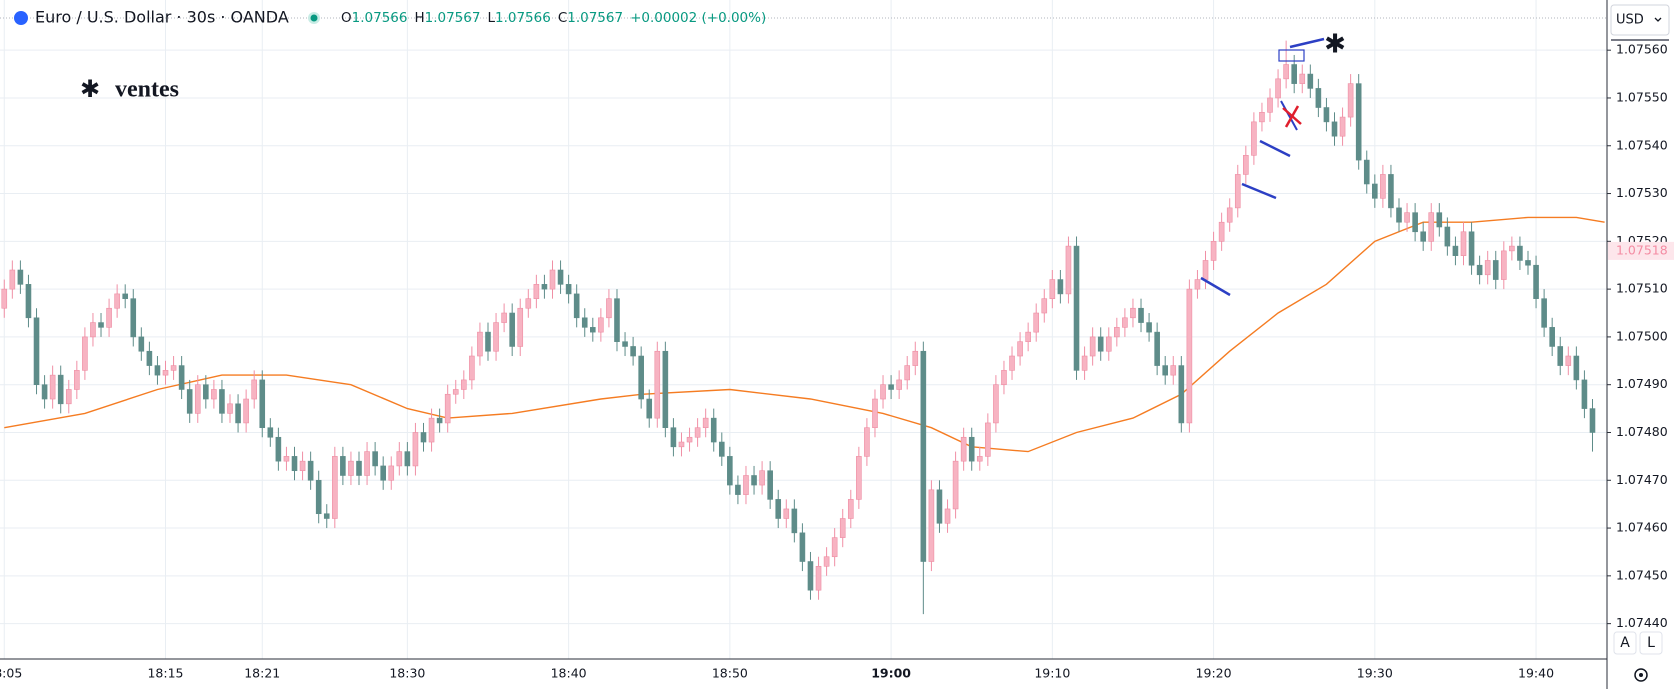 The image size is (1674, 689). I want to click on y-tick-label: 1.07550, so click(1642, 96).